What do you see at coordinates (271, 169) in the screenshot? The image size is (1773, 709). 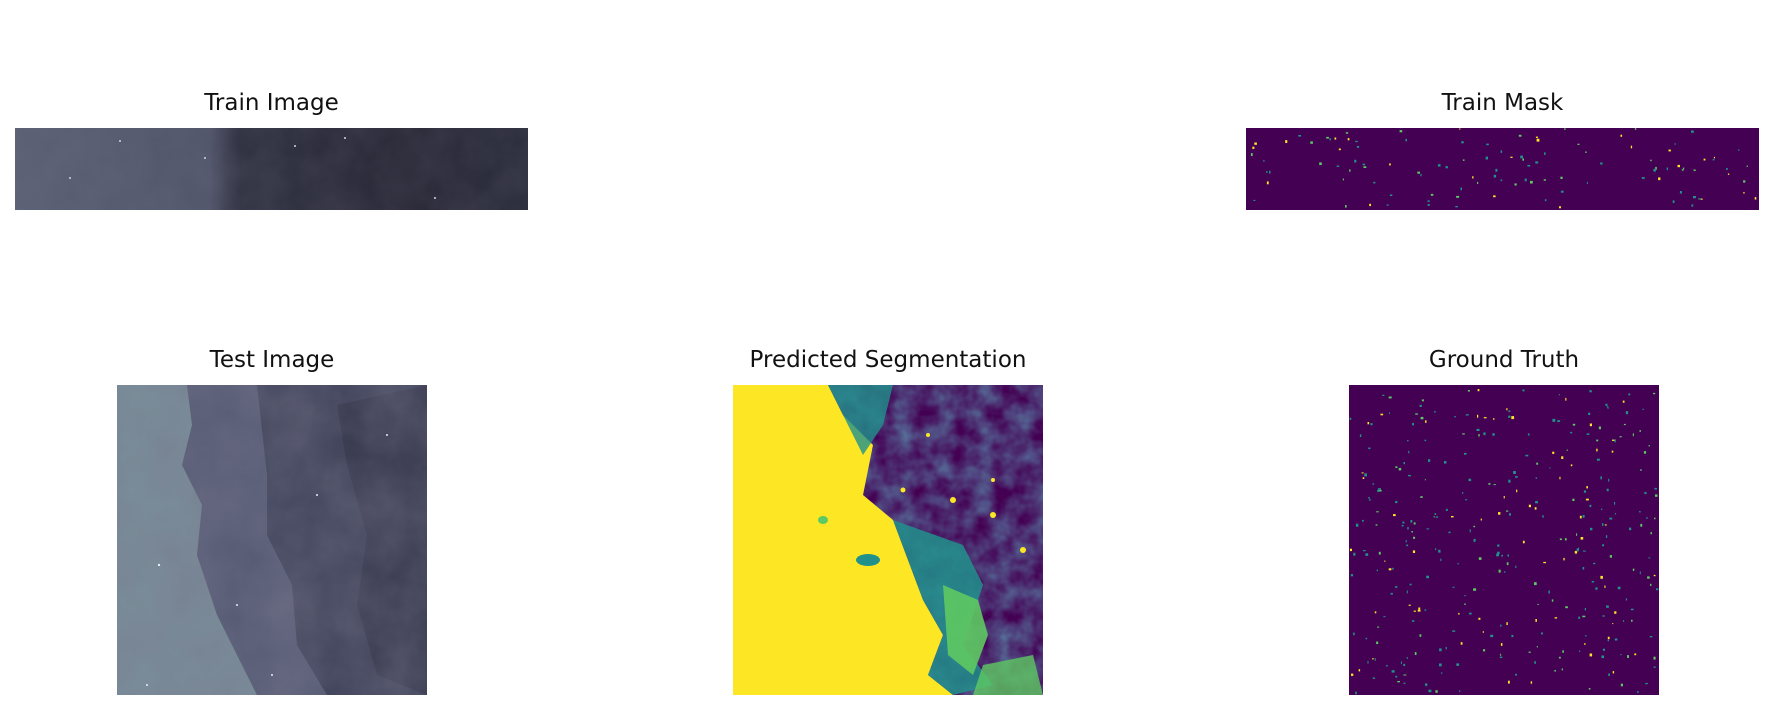 I see `train-image` at bounding box center [271, 169].